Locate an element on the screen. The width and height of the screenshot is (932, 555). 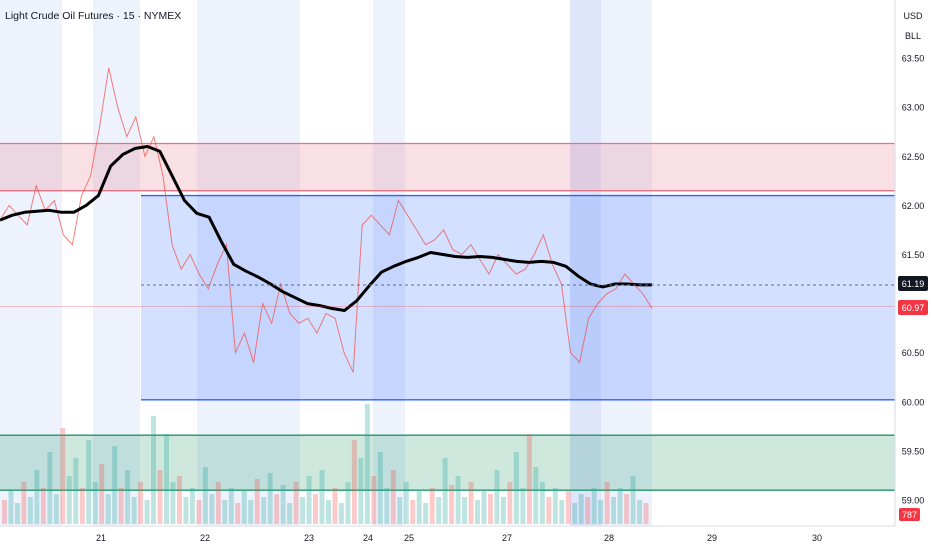
time-tick-label: 28 is located at coordinates (609, 538).